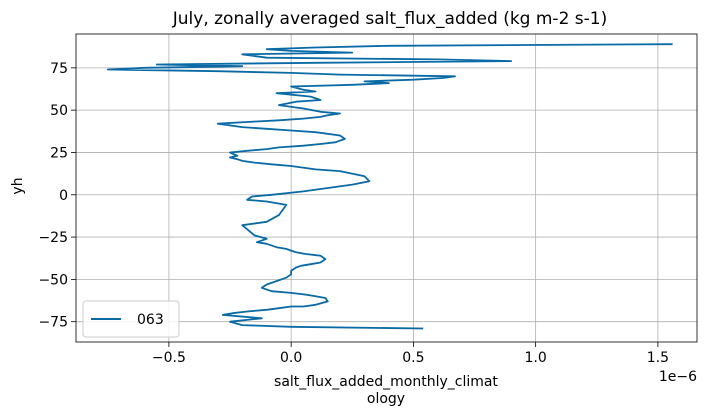 This screenshot has width=705, height=415. I want to click on x-tick-label: 1.0, so click(536, 358).